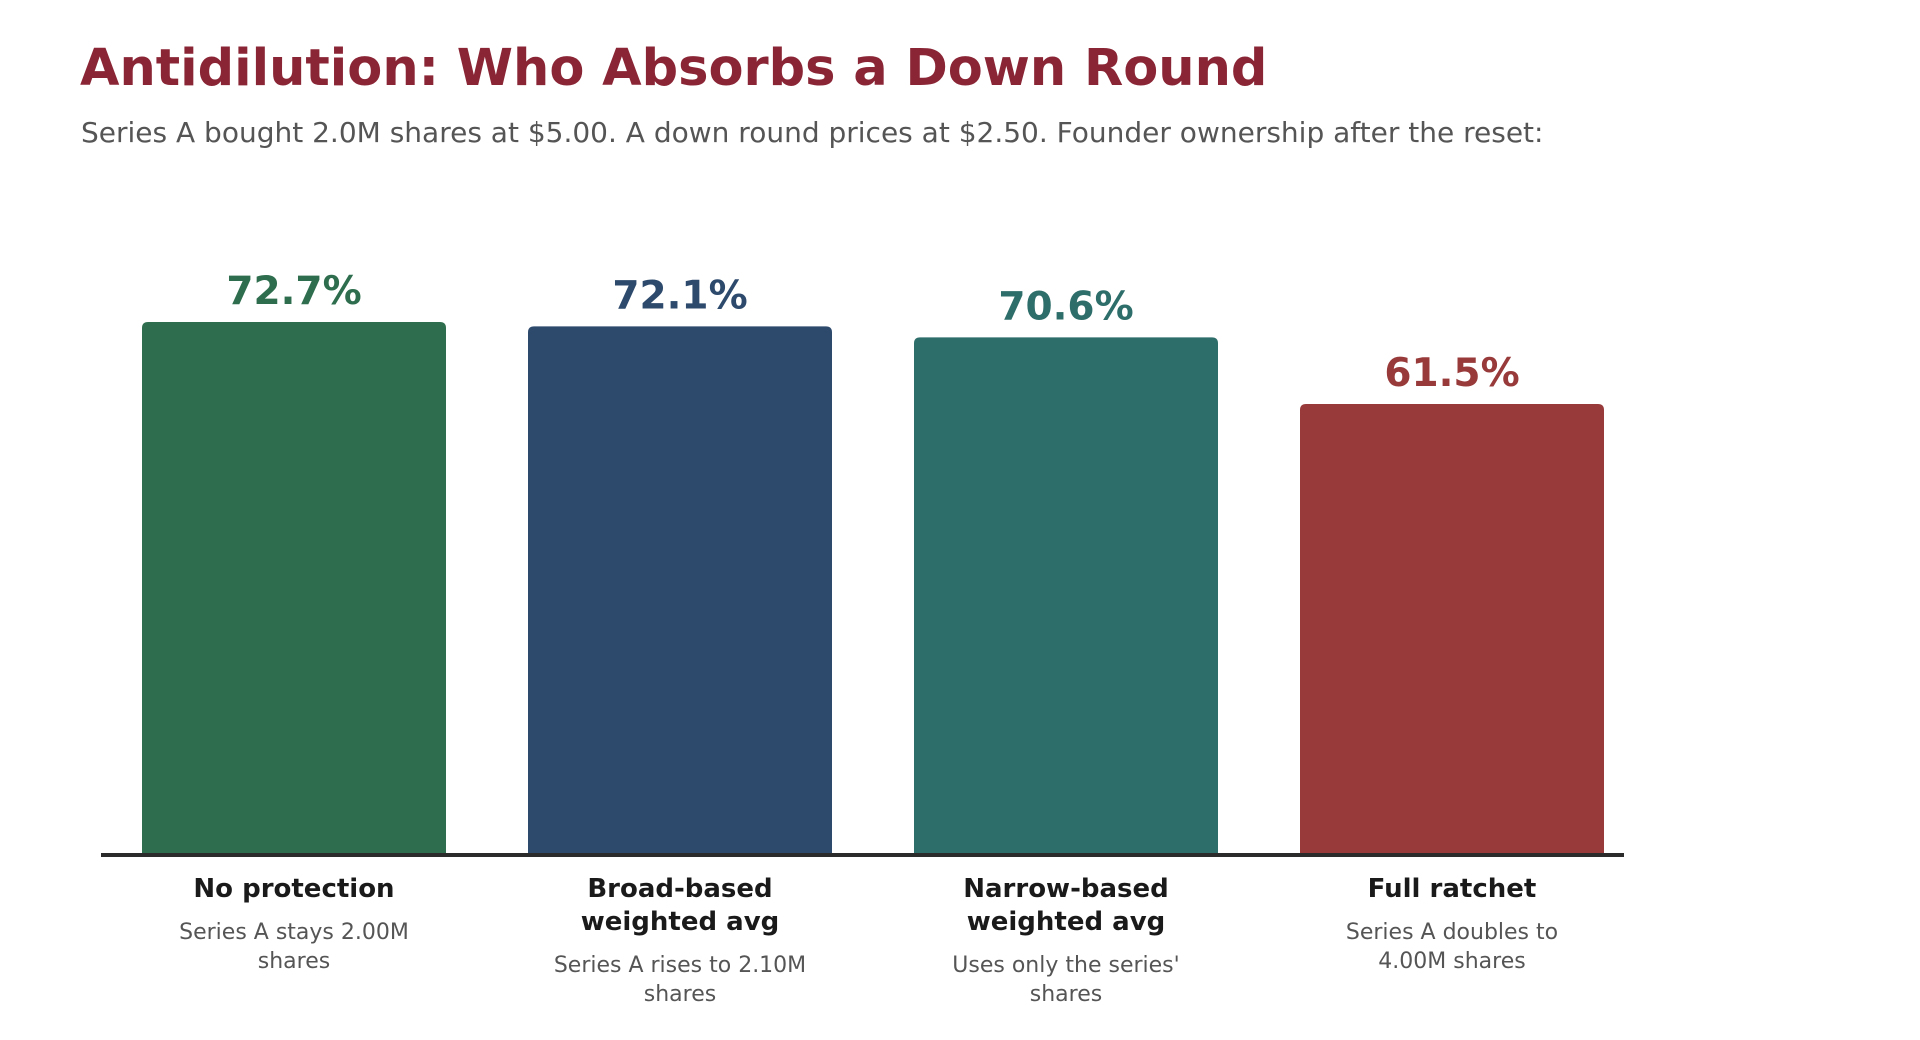 Image resolution: width=1920 pixels, height=1040 pixels. Describe the element at coordinates (293, 889) in the screenshot. I see `category-label: No protection` at that location.